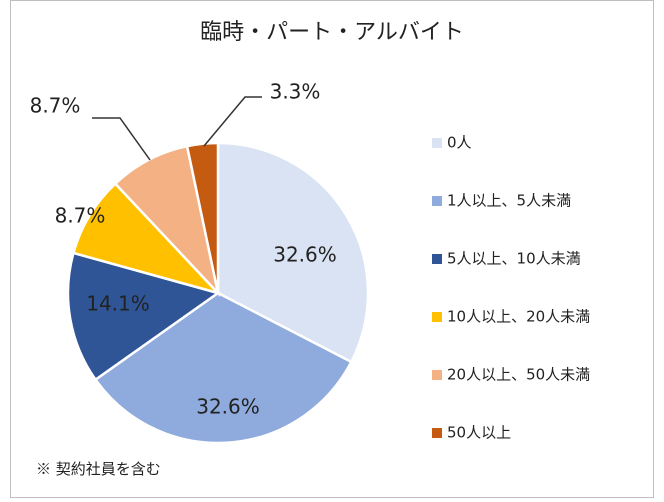 The image size is (664, 502). What do you see at coordinates (118, 304) in the screenshot?
I see `data-label: 14.1%` at bounding box center [118, 304].